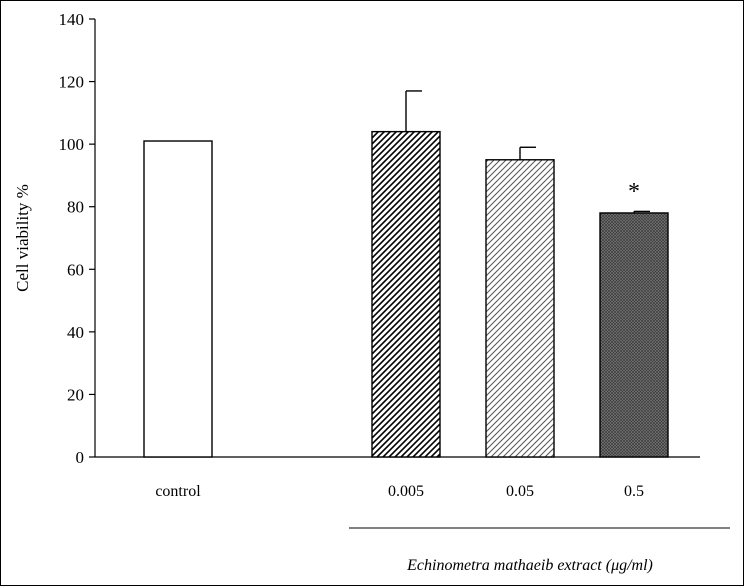 This screenshot has height=586, width=744. Describe the element at coordinates (77, 238) in the screenshot. I see `y-axis: 0 20 40 60 80 100 120 140` at that location.